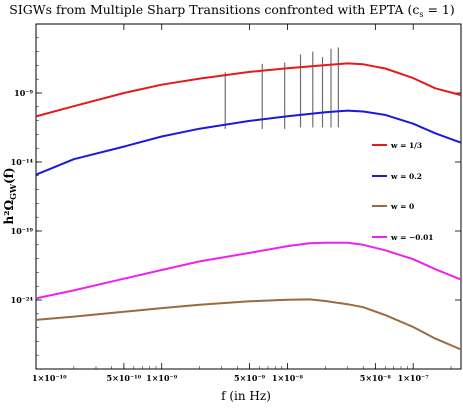 This screenshot has height=409, width=463. I want to click on x-tick-label: 5×10⁻⁸, so click(376, 378).